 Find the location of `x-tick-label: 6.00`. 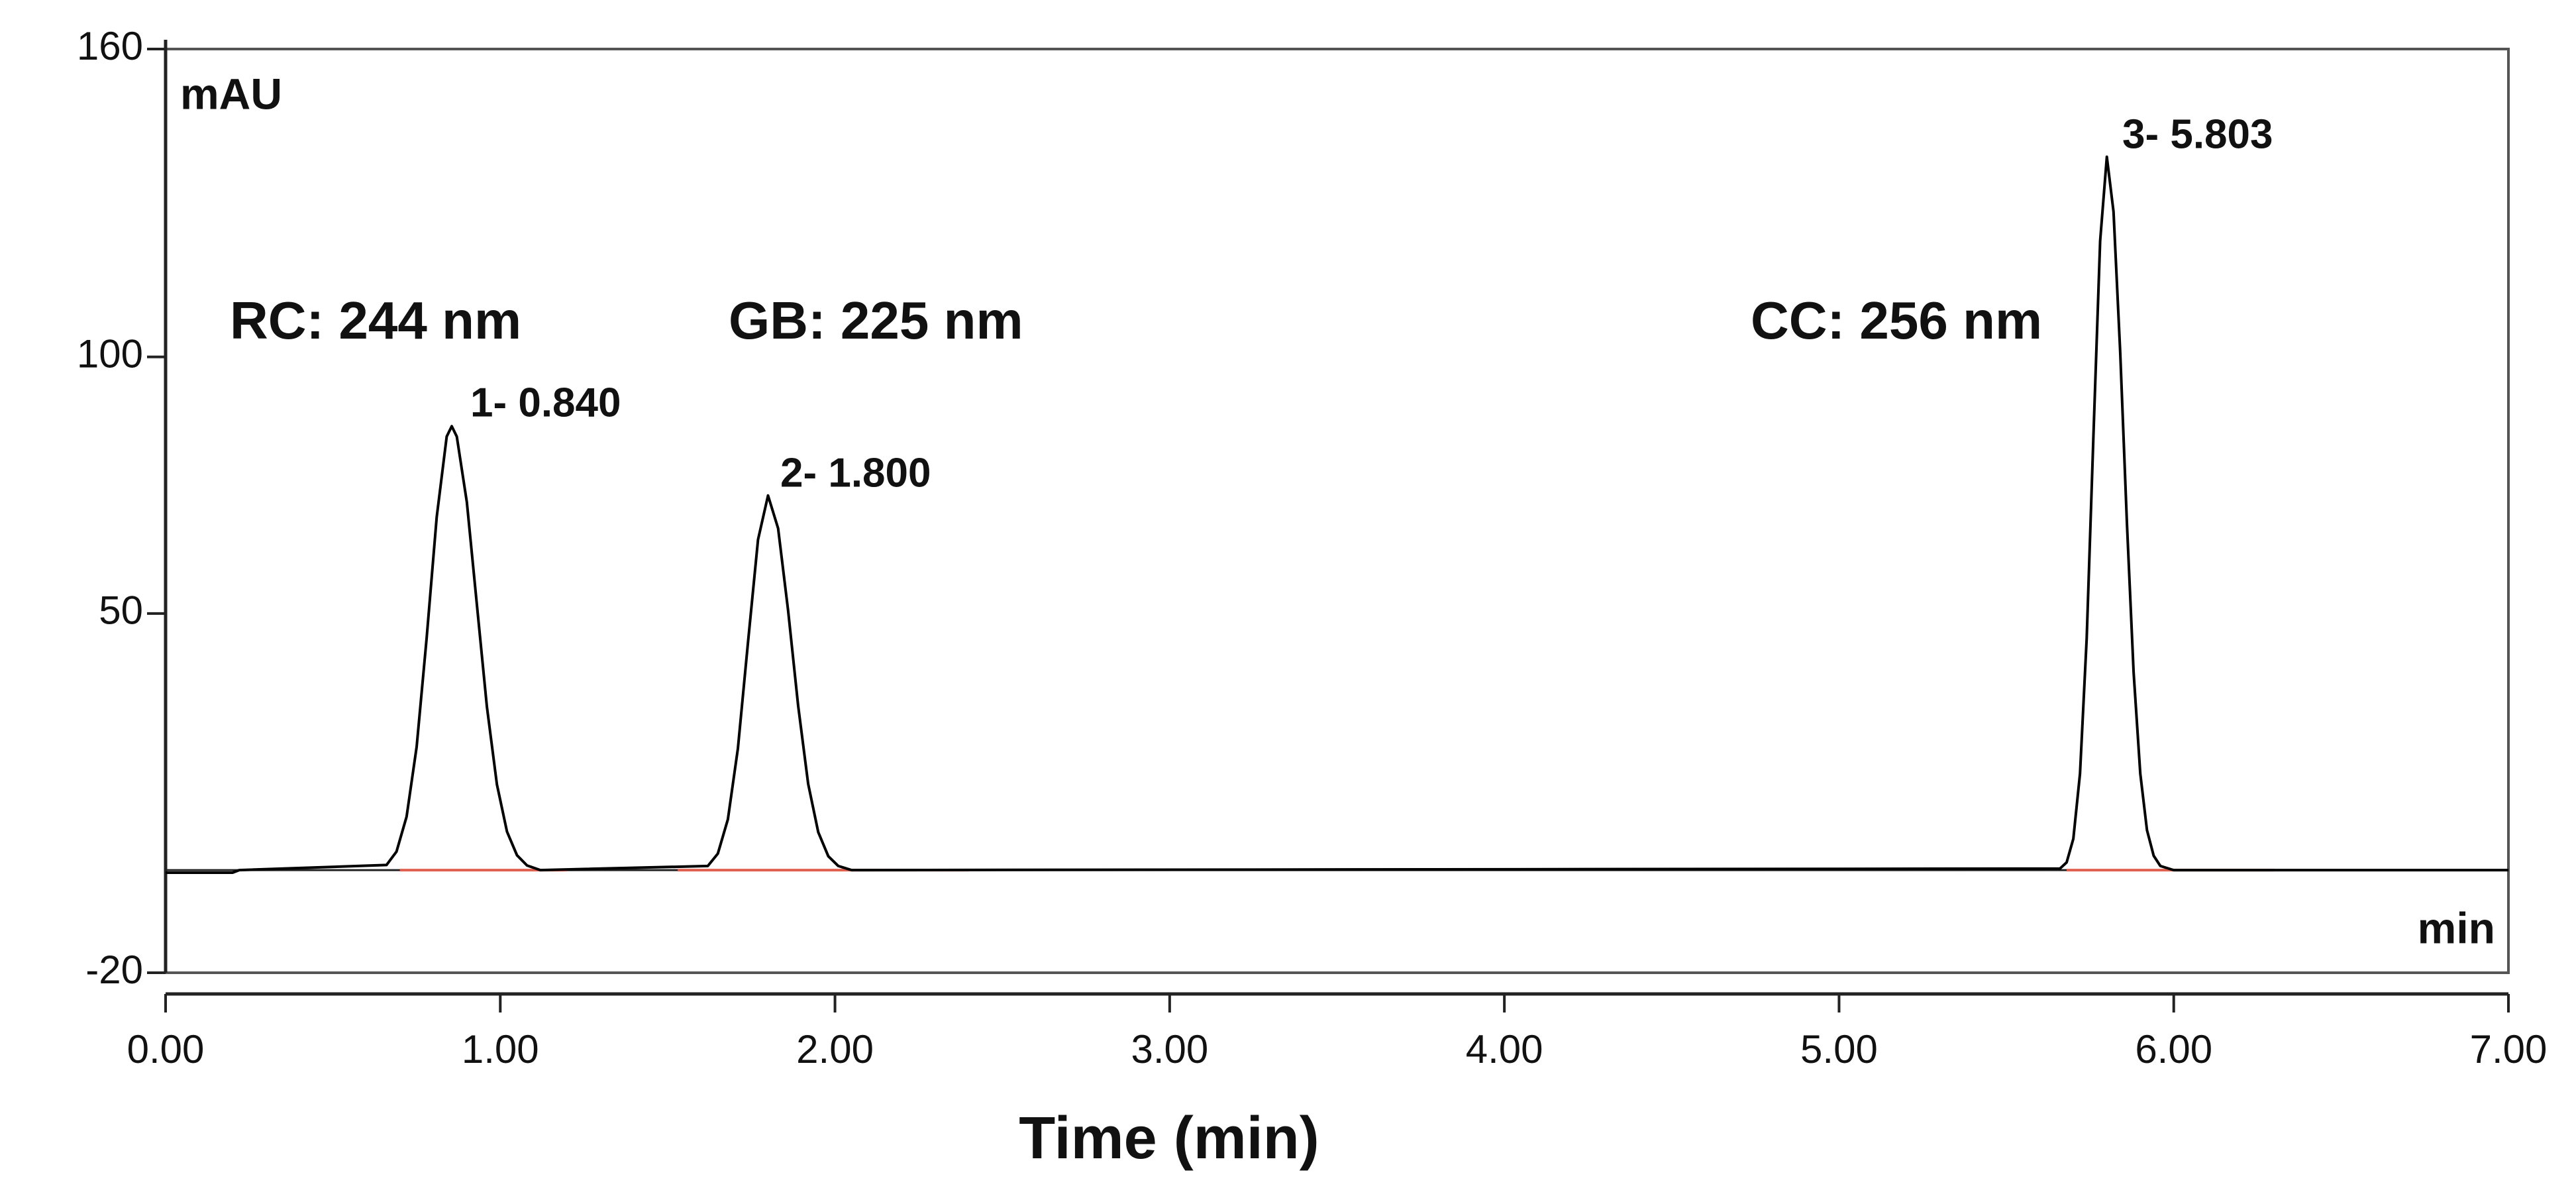

x-tick-label: 6.00 is located at coordinates (2173, 1049).